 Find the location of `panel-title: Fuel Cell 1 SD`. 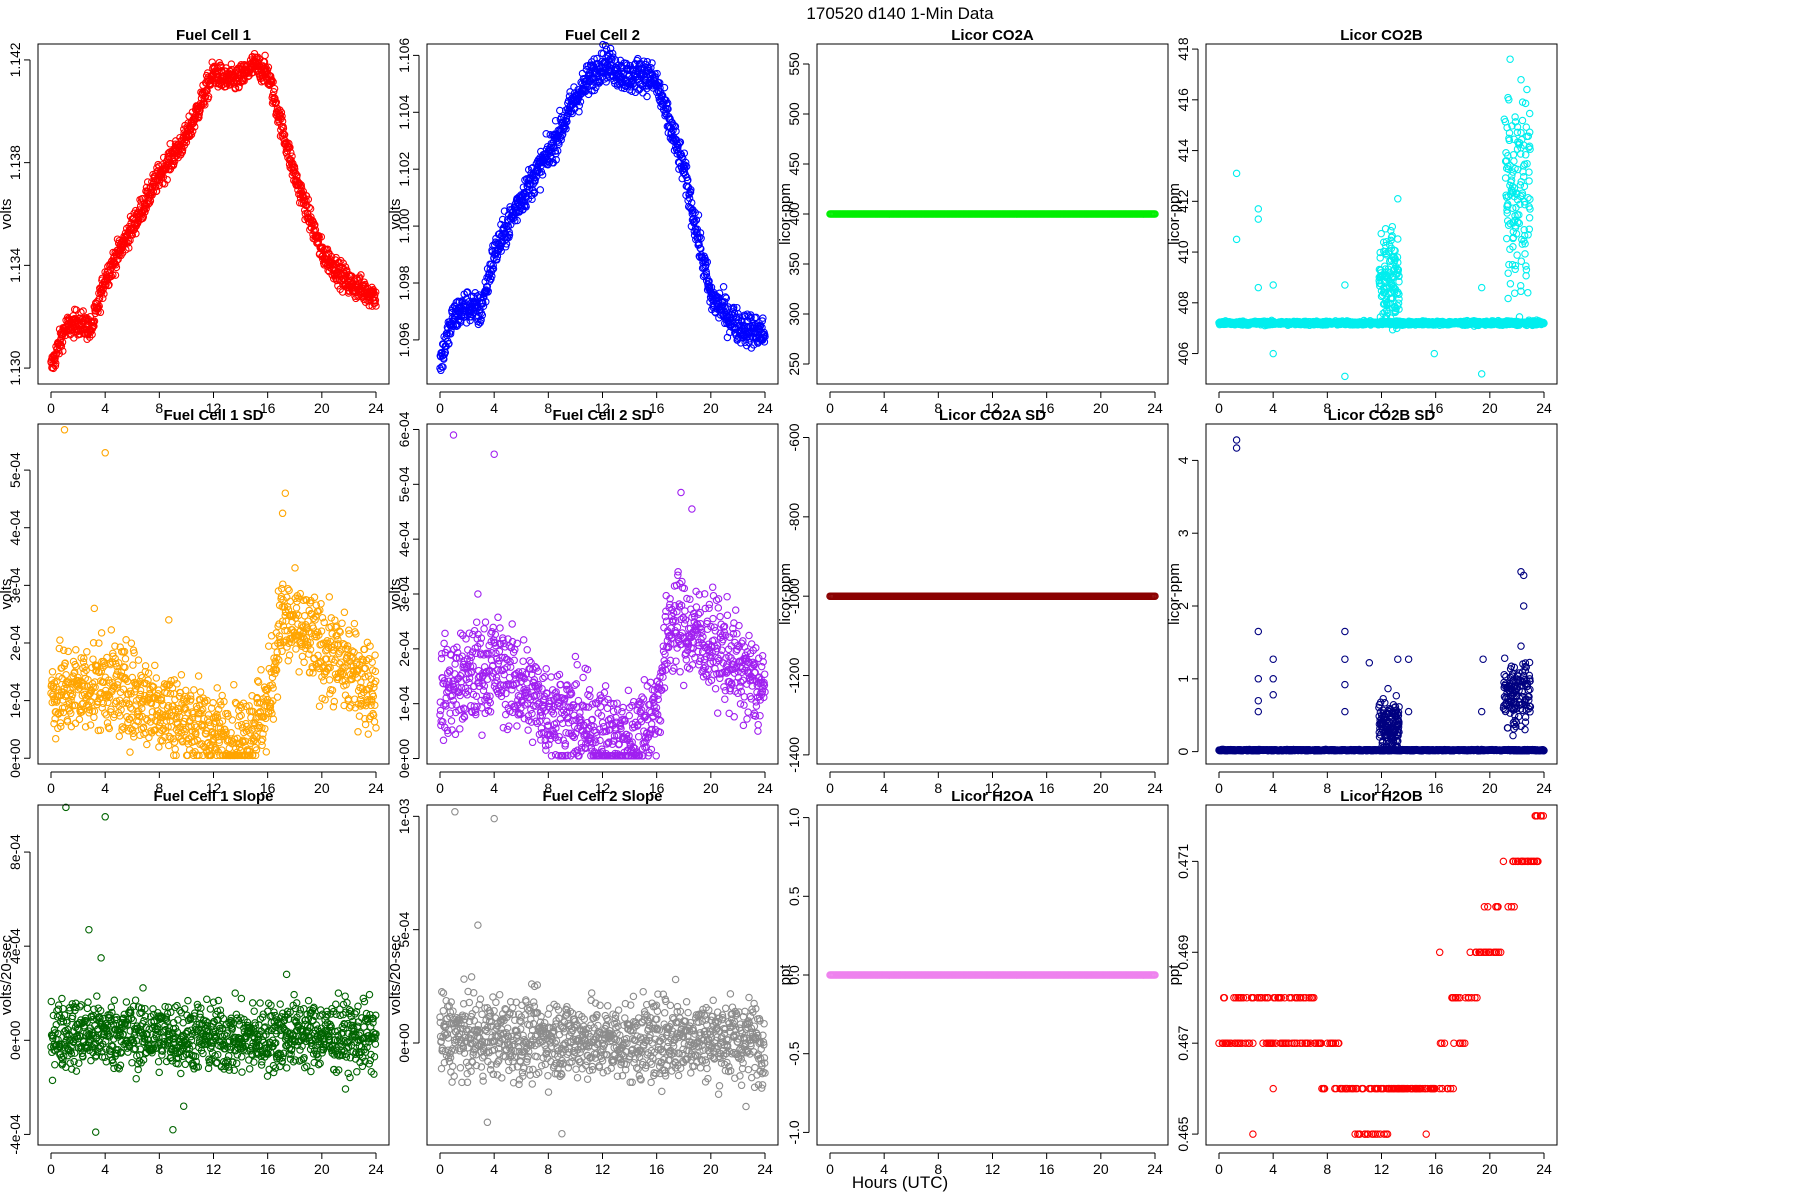

panel-title: Fuel Cell 1 SD is located at coordinates (213, 415).